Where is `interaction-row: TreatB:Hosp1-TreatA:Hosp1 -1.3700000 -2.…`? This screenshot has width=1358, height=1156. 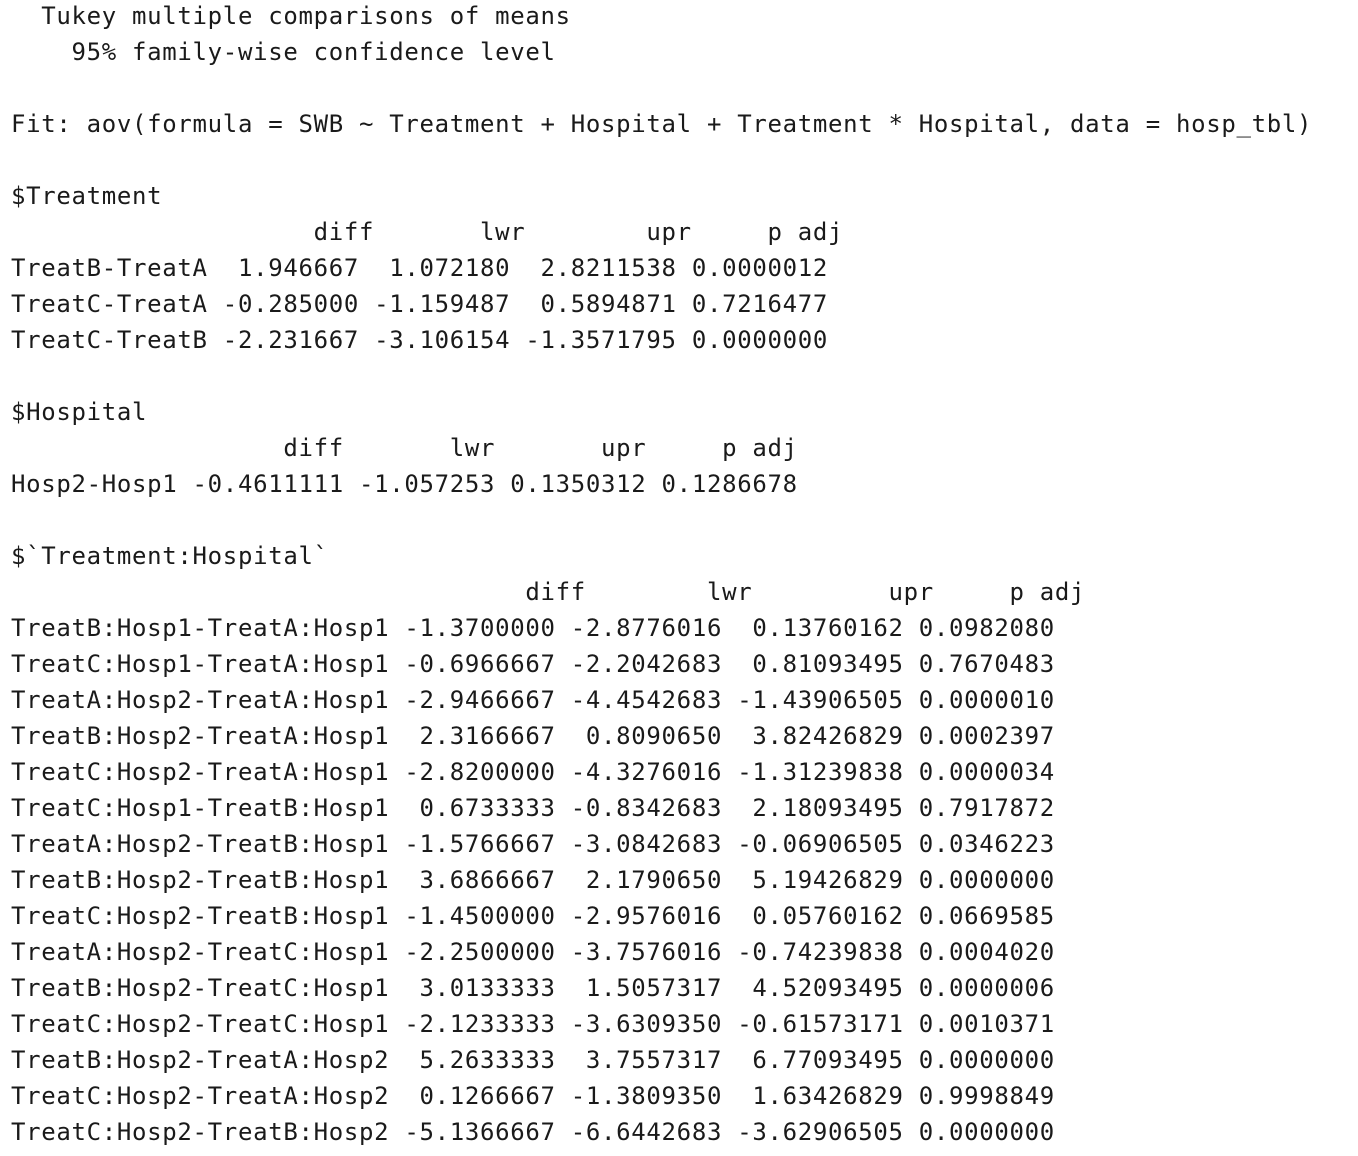 interaction-row: TreatB:Hosp1-TreatA:Hosp1 -1.3700000 -2.… is located at coordinates (533, 628).